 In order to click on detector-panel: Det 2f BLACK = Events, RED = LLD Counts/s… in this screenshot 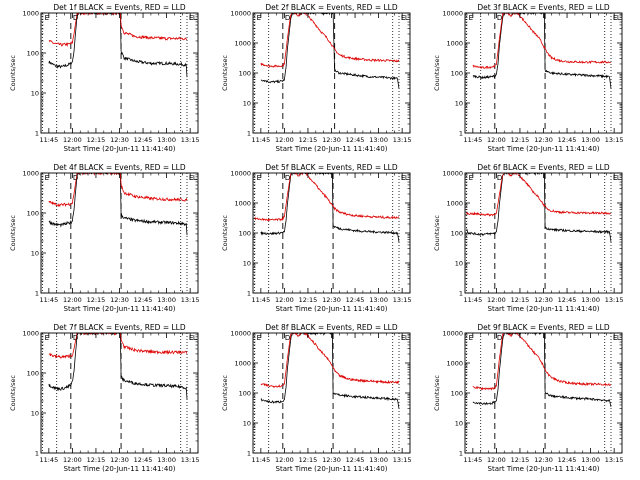, I will do `click(316, 78)`.